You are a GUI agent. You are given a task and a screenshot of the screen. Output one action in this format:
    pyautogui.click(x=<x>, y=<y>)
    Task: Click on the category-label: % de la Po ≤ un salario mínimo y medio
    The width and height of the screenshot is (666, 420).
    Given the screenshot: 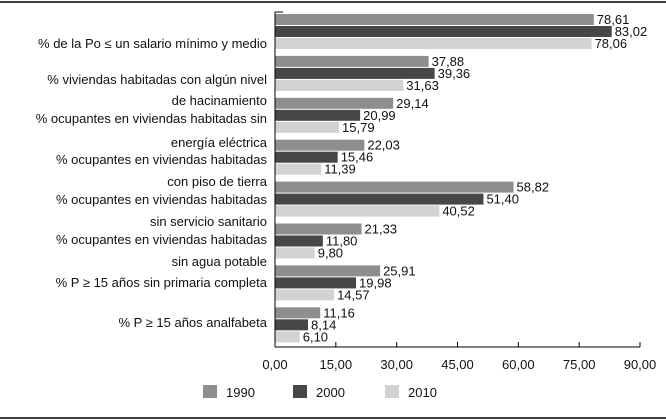 What is the action you would take?
    pyautogui.click(x=152, y=43)
    